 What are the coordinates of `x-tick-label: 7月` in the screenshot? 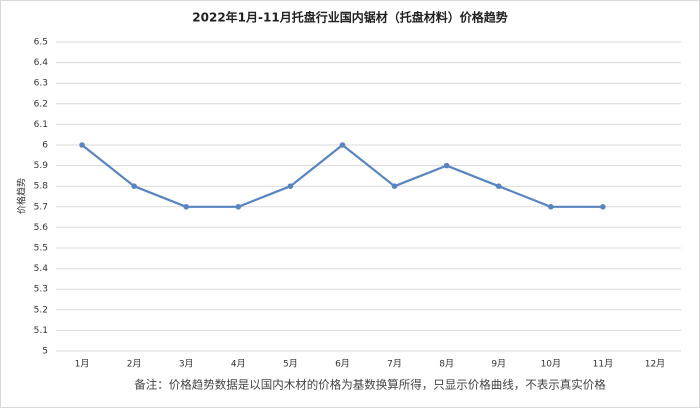 It's located at (394, 364).